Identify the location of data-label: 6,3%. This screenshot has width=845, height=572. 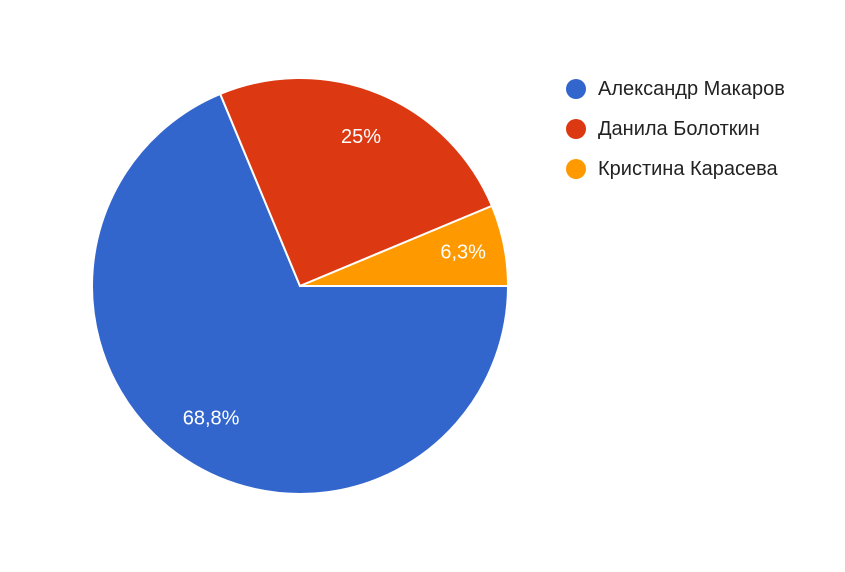
(463, 253).